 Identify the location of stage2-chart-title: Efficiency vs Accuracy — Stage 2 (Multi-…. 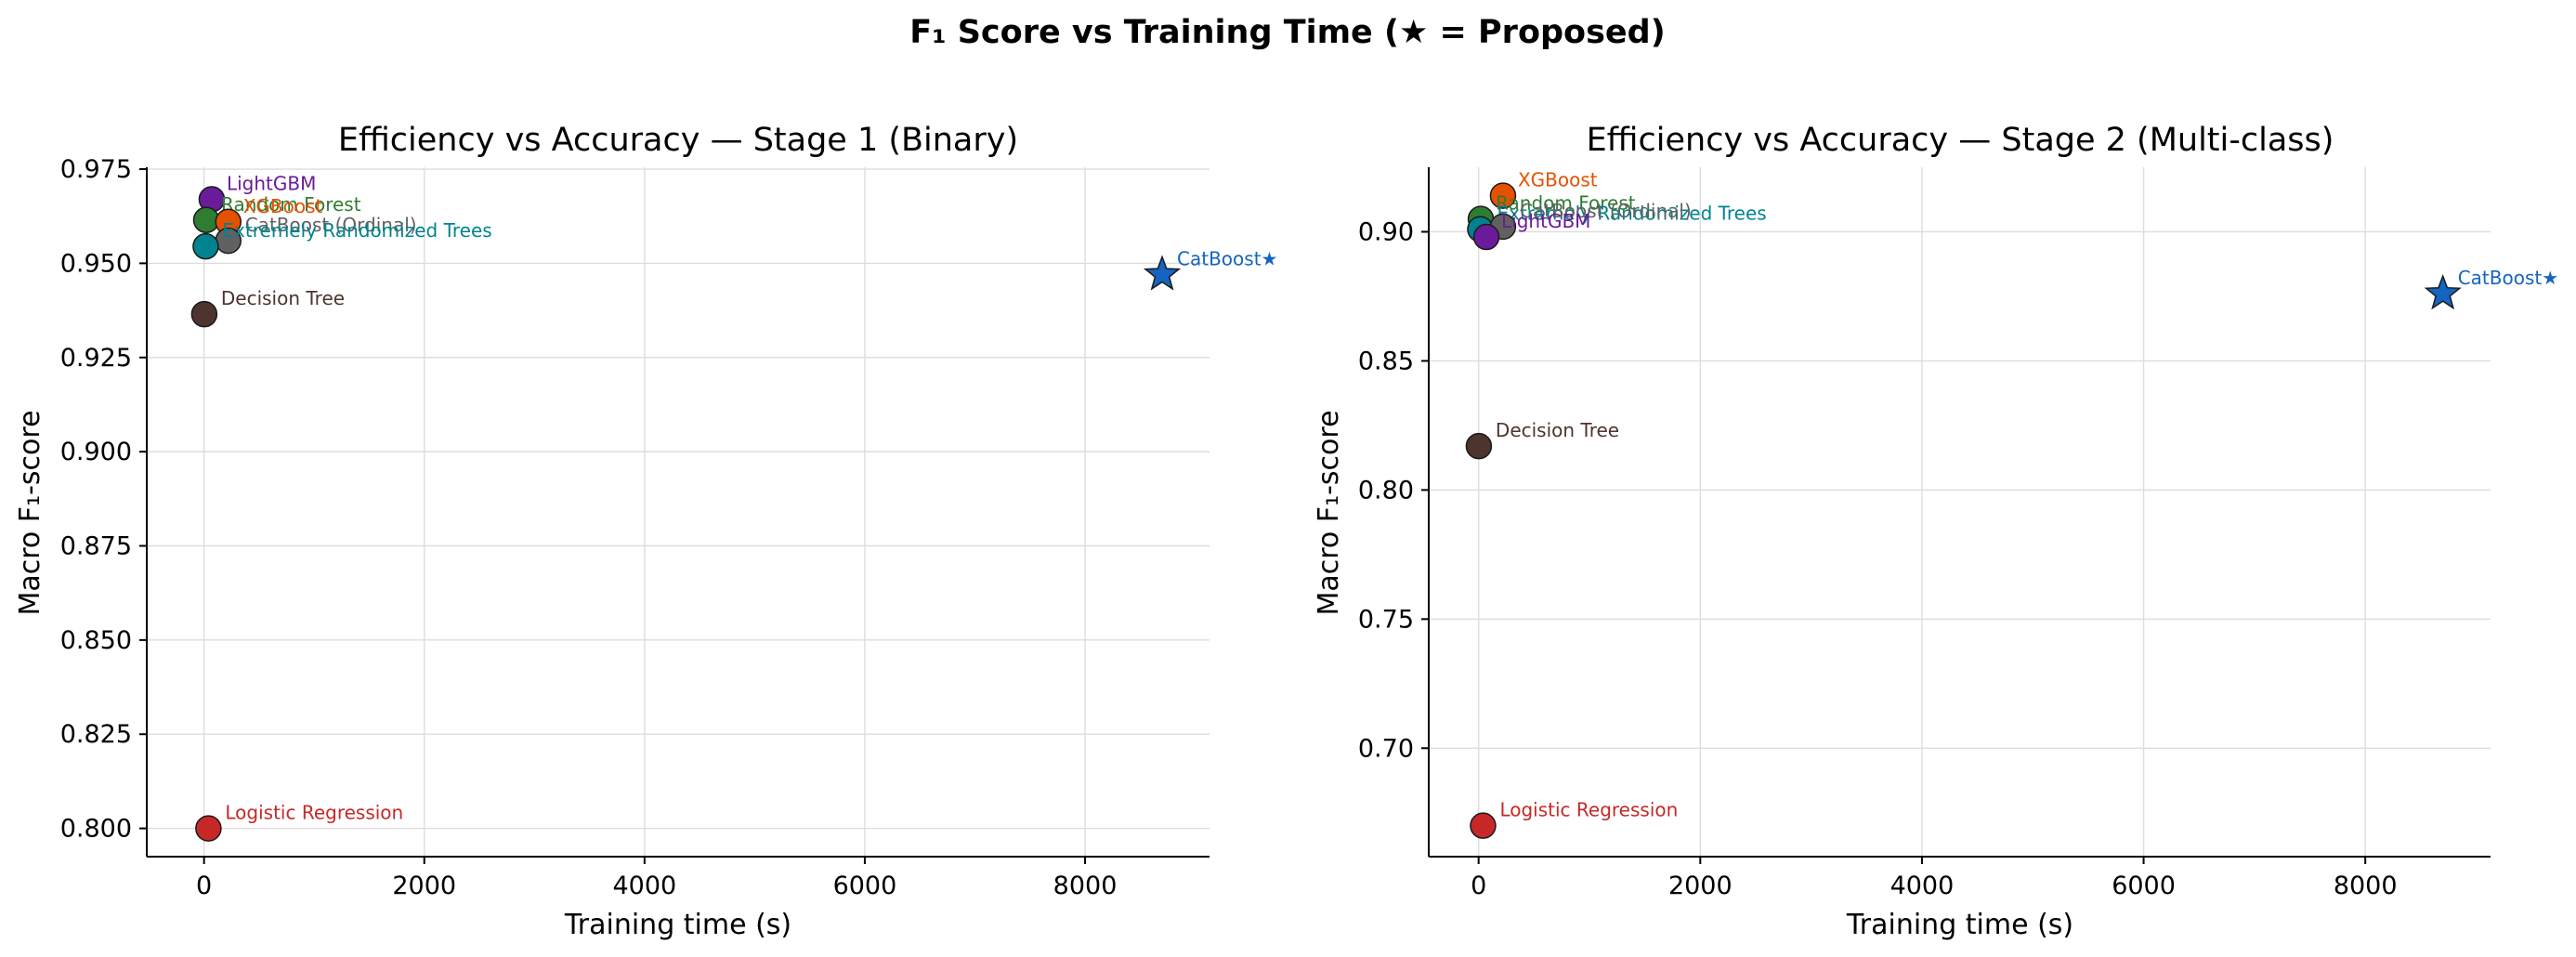
(1960, 140).